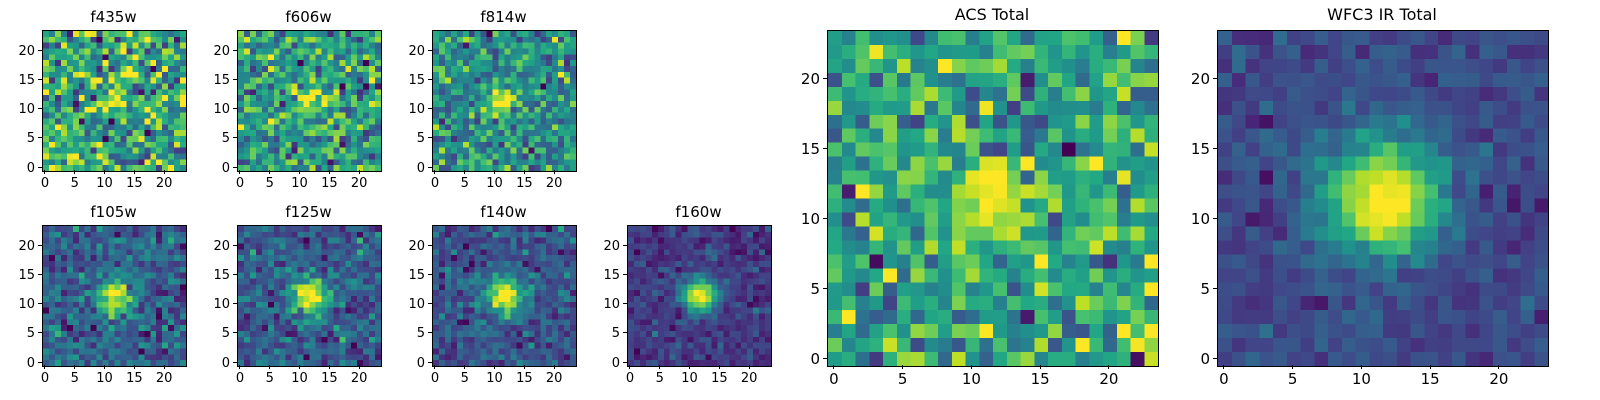 The height and width of the screenshot is (400, 1600). I want to click on panel-title: f140w, so click(503, 212).